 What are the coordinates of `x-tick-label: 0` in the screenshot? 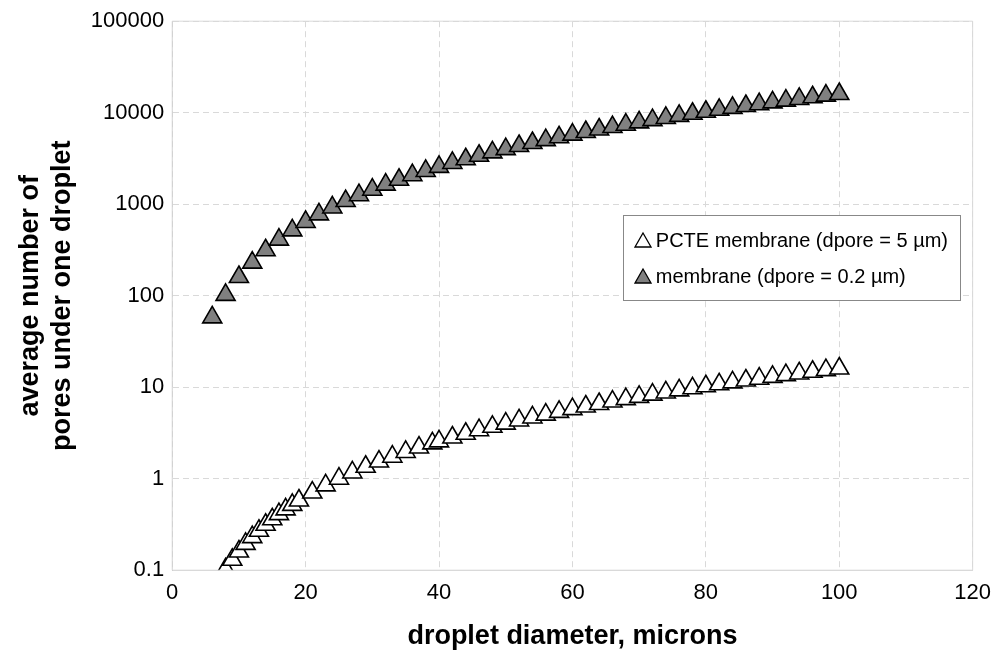 It's located at (172, 592).